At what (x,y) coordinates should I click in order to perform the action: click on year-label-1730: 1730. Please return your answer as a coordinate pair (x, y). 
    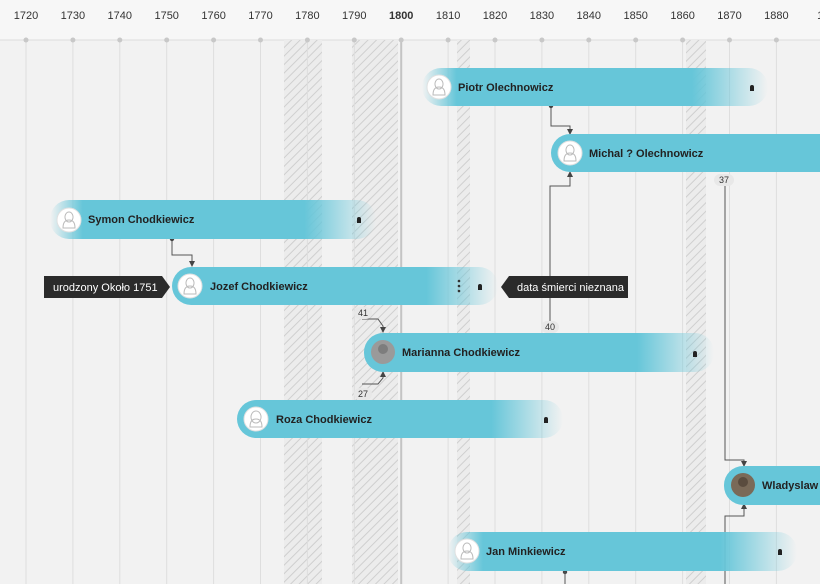
    Looking at the image, I should click on (73, 16).